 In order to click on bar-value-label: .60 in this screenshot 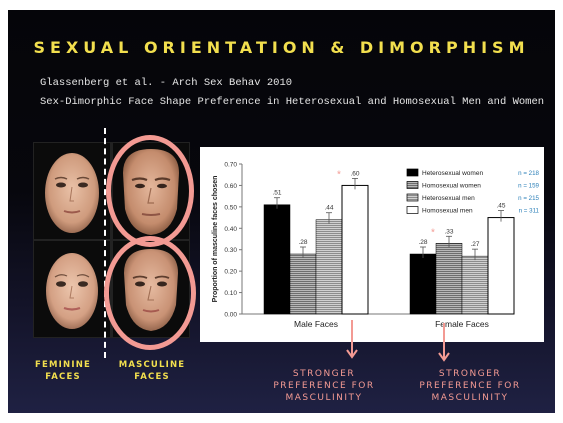, I will do `click(354, 173)`.